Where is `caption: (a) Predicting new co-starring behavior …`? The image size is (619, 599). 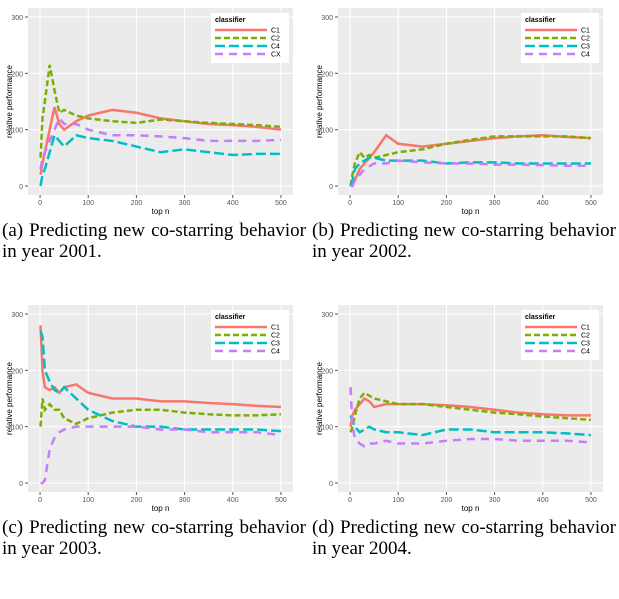
caption: (a) Predicting new co-starring behavior … is located at coordinates (154, 241).